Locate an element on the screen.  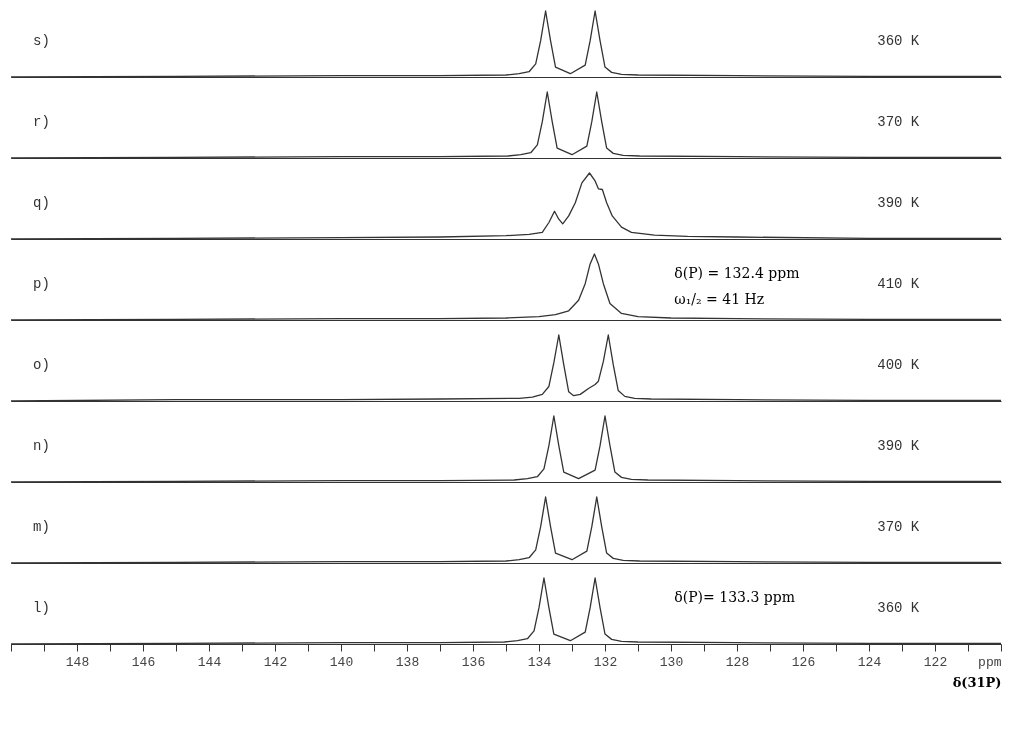
x-tick-label: 142 is located at coordinates (275, 662).